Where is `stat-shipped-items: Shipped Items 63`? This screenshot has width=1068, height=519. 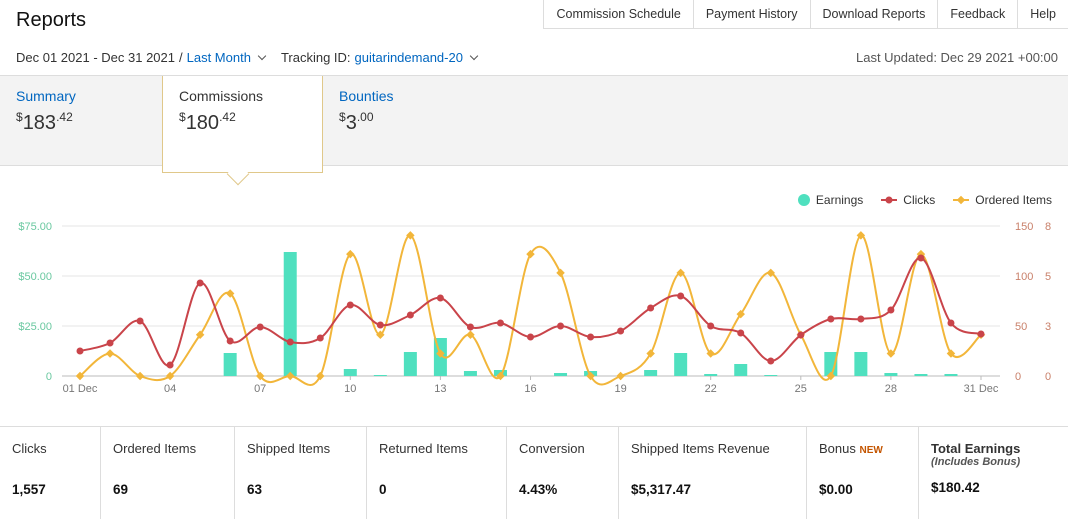
stat-shipped-items: Shipped Items 63 is located at coordinates (301, 473).